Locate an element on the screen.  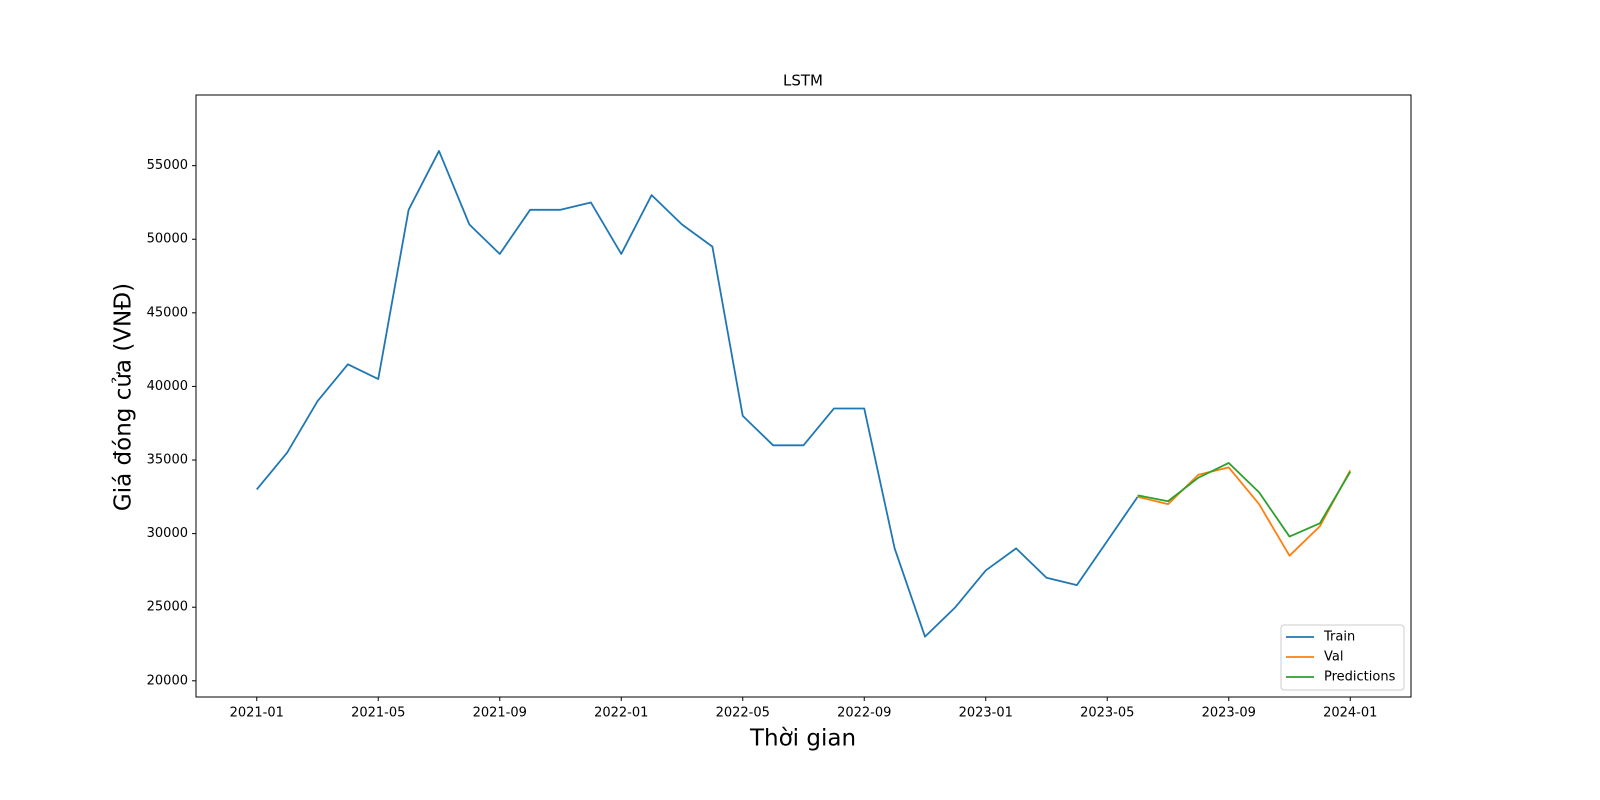
legend-box is located at coordinates (1342, 657).